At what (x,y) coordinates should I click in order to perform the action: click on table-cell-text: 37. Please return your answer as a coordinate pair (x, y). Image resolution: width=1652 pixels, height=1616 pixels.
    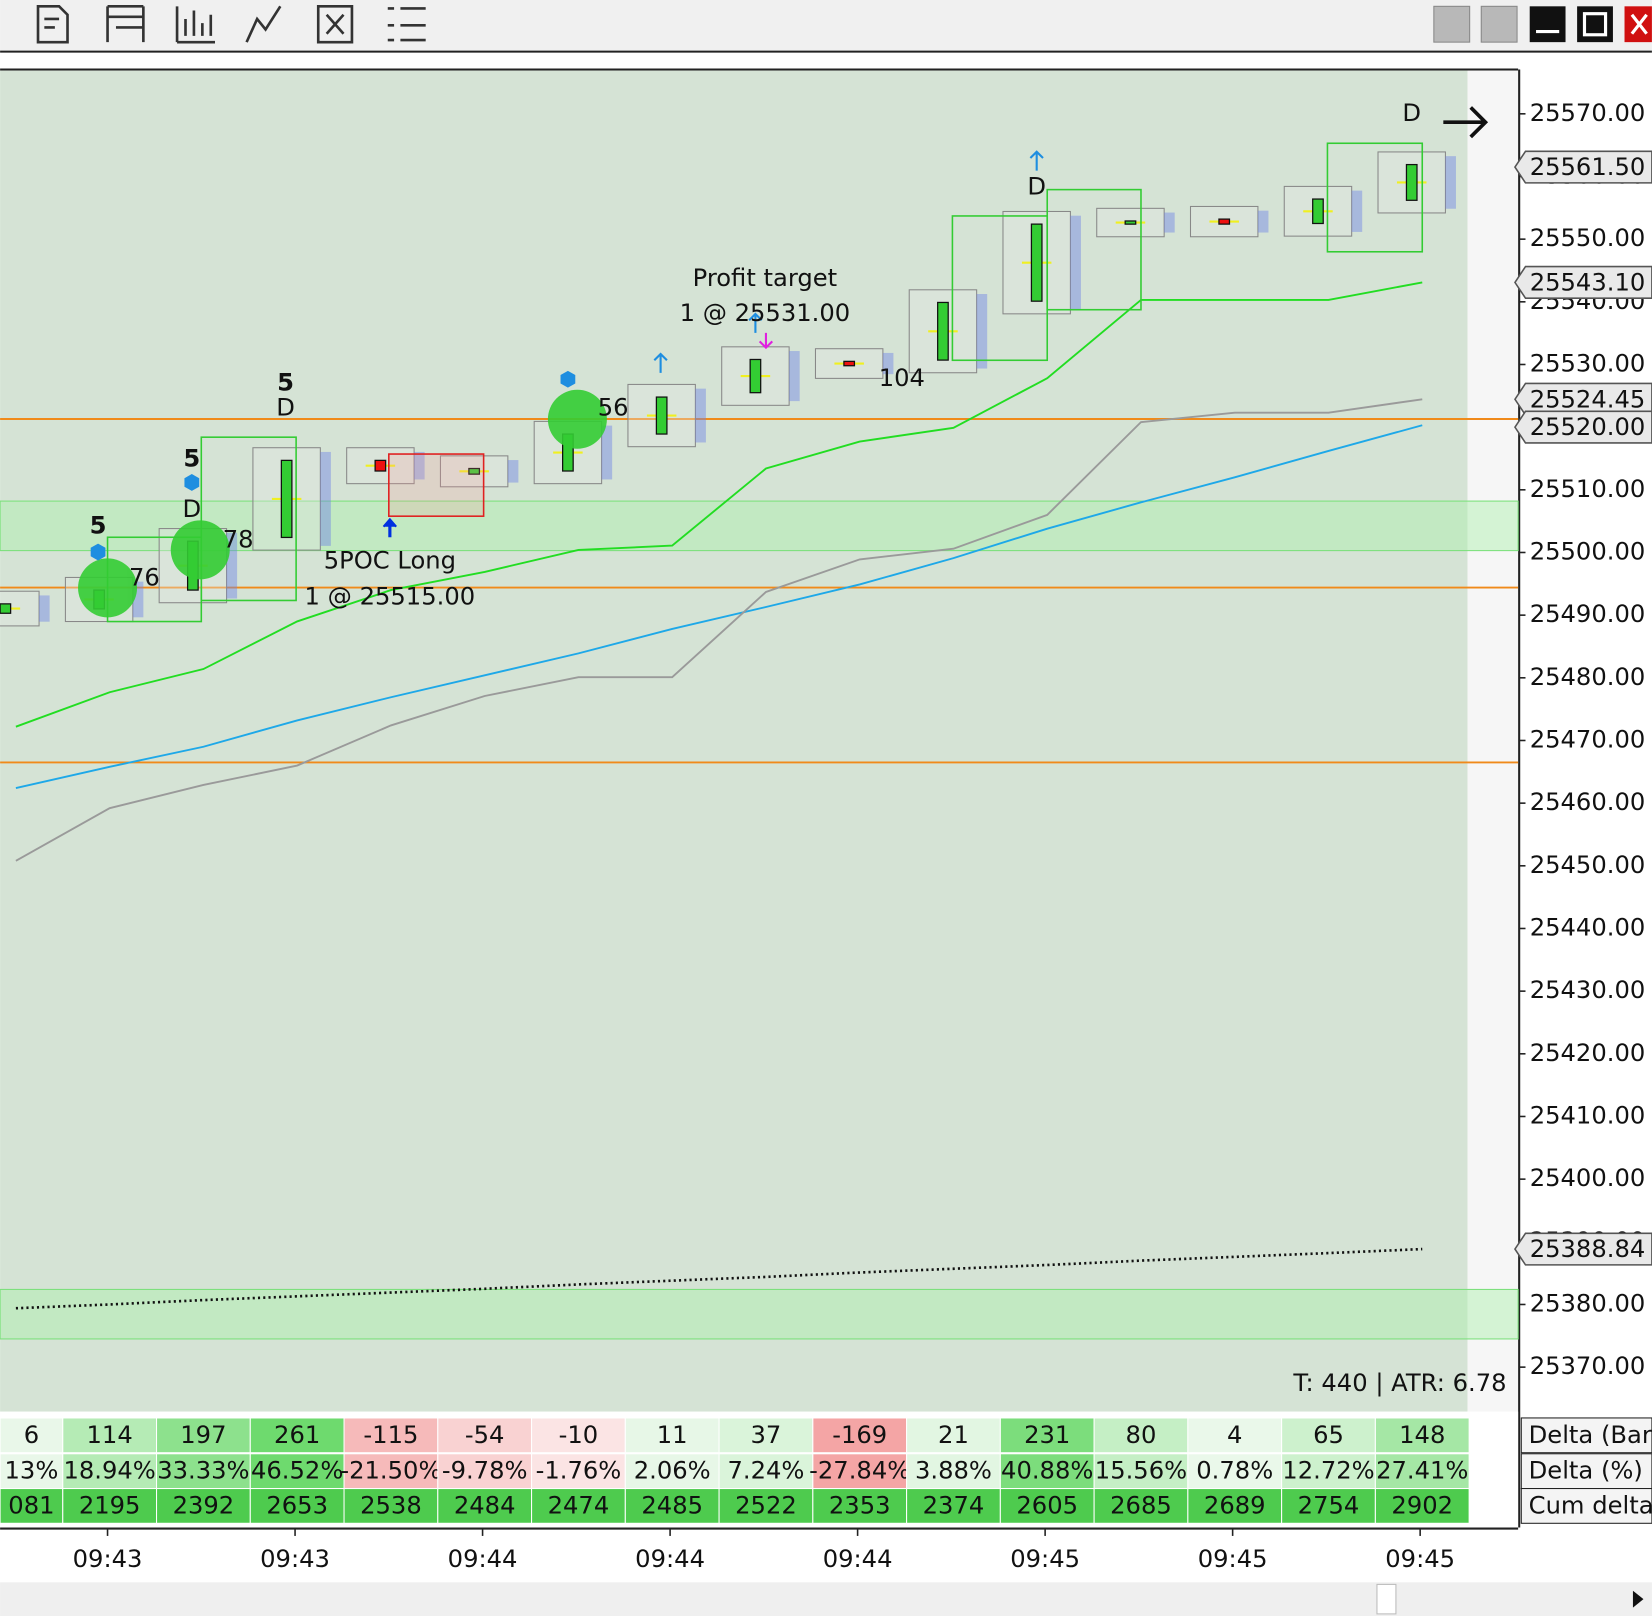
    Looking at the image, I should click on (766, 1435).